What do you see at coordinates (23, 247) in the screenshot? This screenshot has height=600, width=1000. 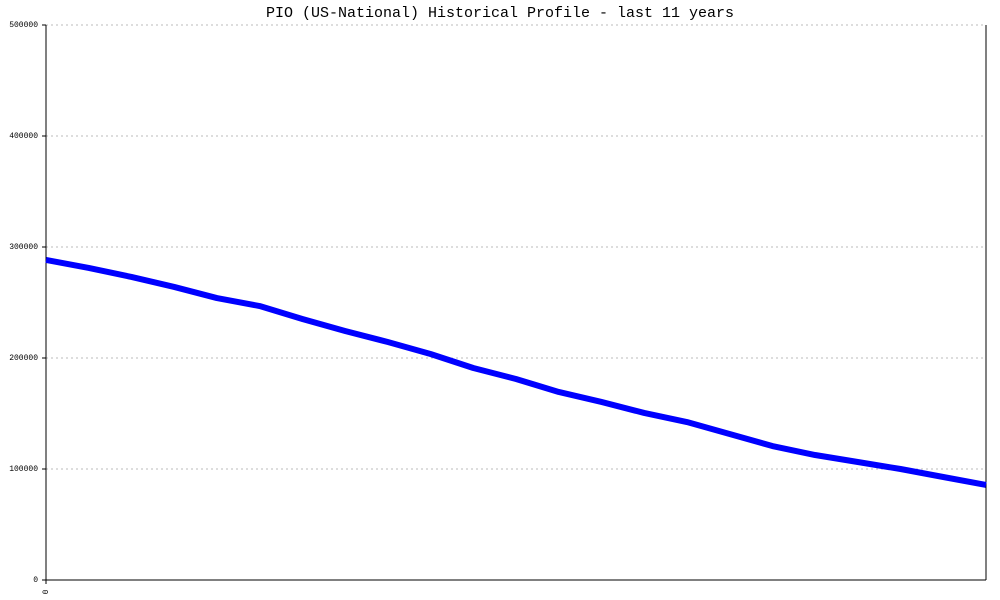 I see `y-tick-label: 300000` at bounding box center [23, 247].